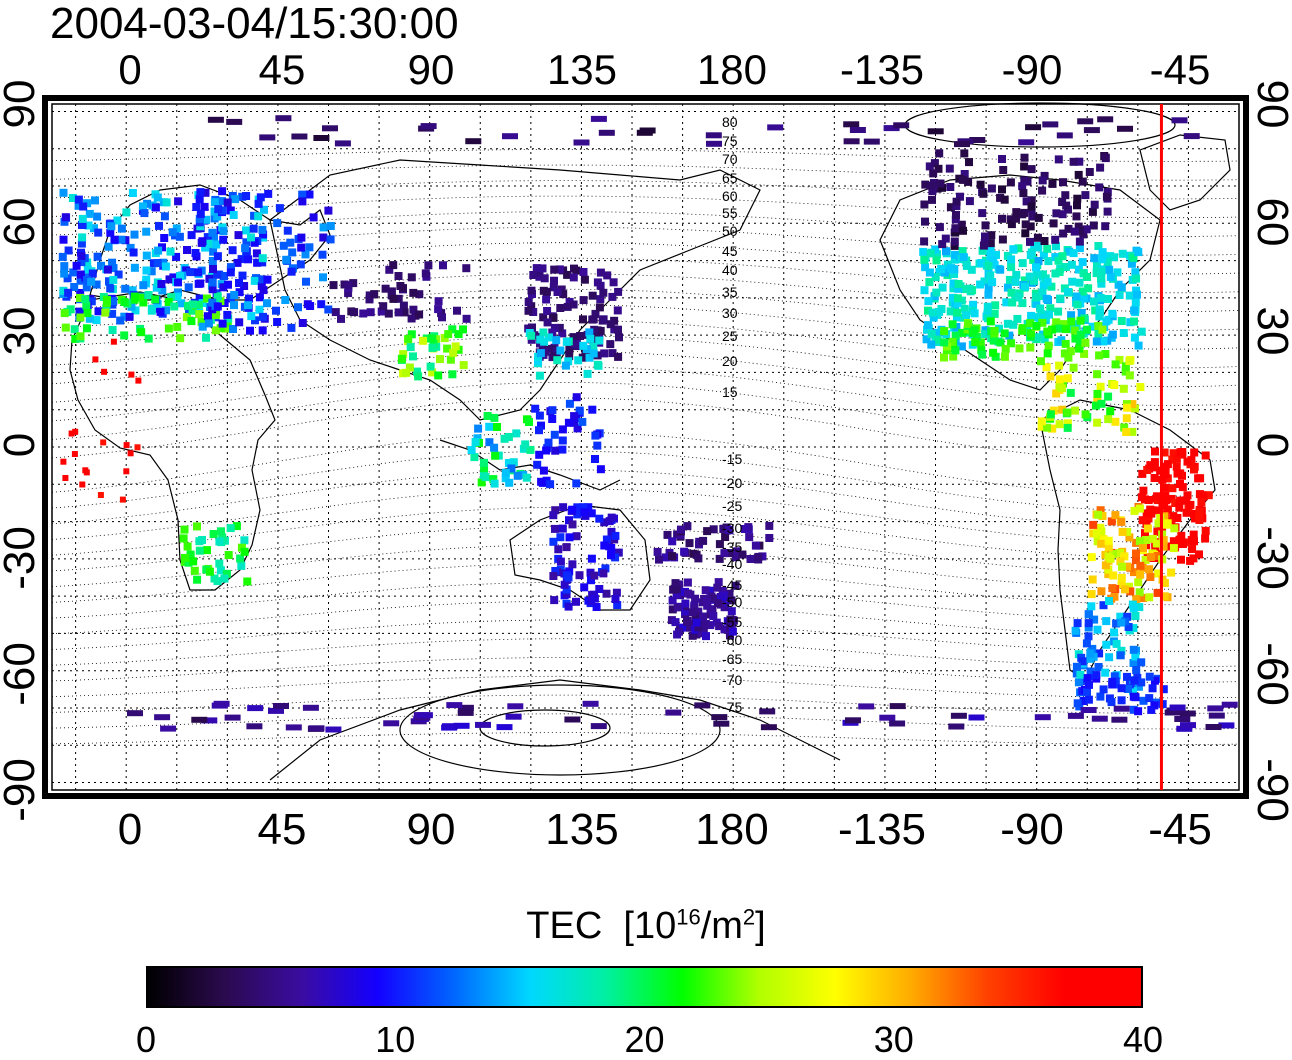 Image resolution: width=1292 pixels, height=1060 pixels. Describe the element at coordinates (431, 69) in the screenshot. I see `top-x-tick-label: 90` at that location.